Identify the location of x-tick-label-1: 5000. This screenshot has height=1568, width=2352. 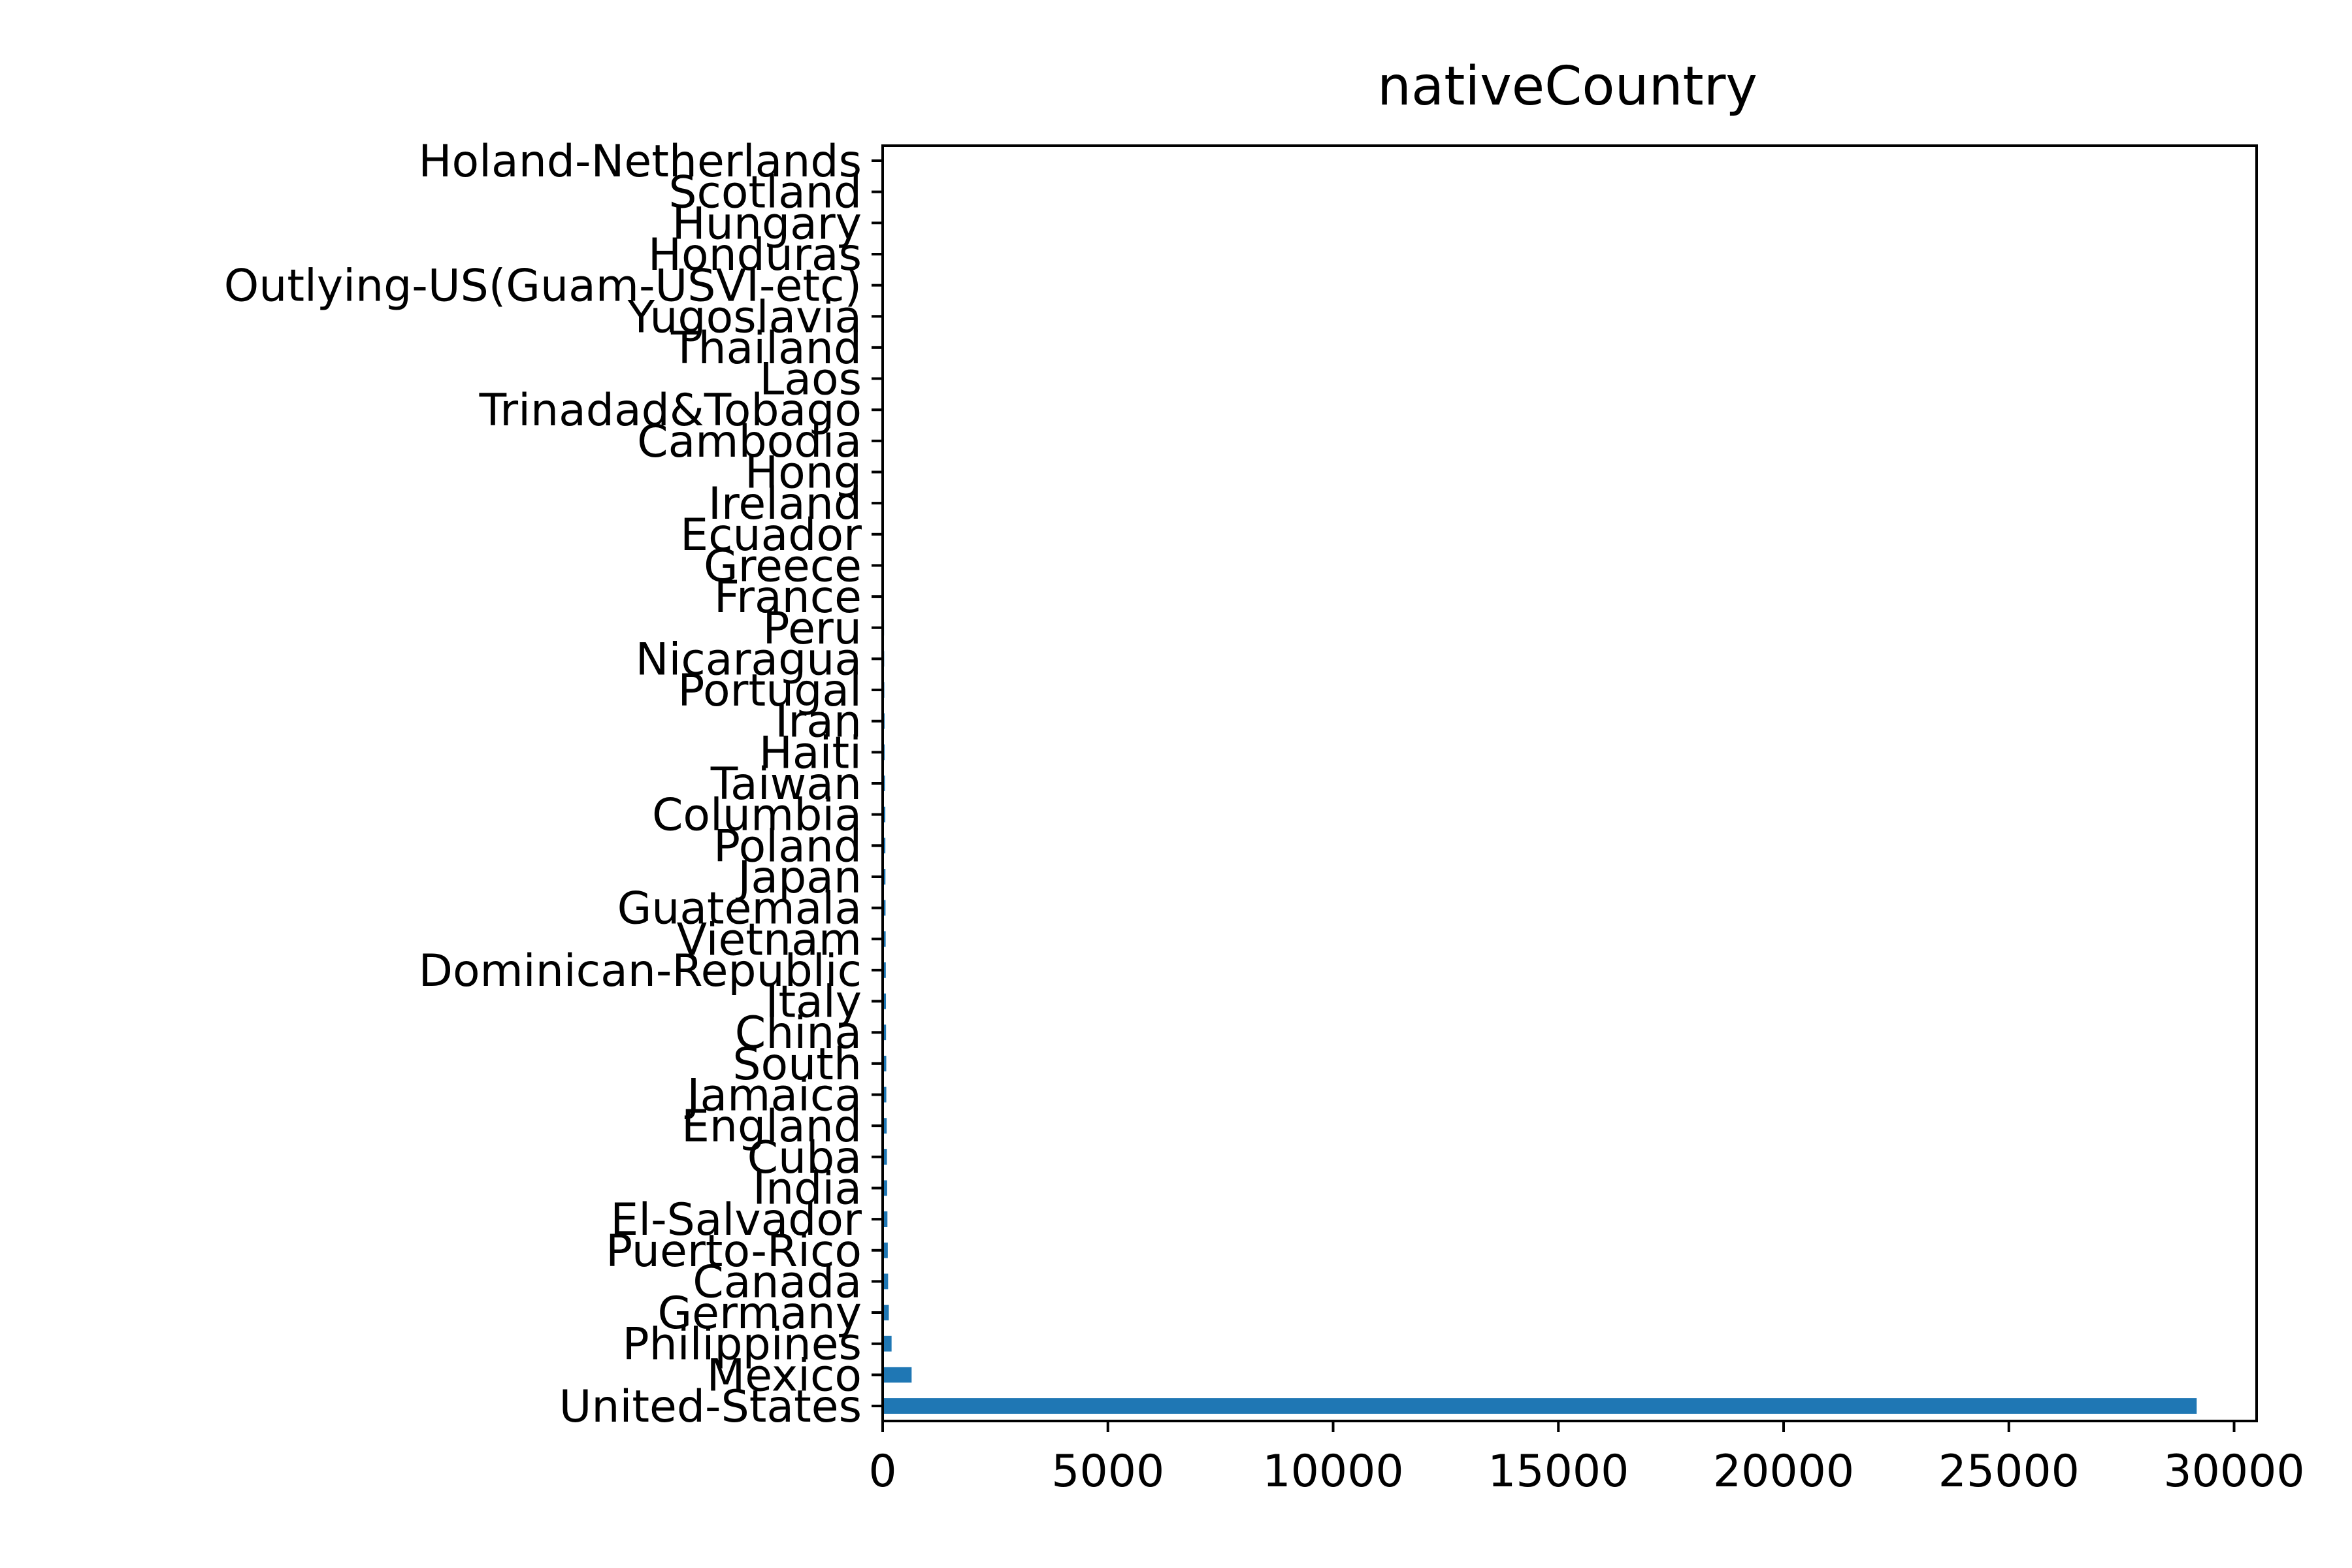
(1107, 1471).